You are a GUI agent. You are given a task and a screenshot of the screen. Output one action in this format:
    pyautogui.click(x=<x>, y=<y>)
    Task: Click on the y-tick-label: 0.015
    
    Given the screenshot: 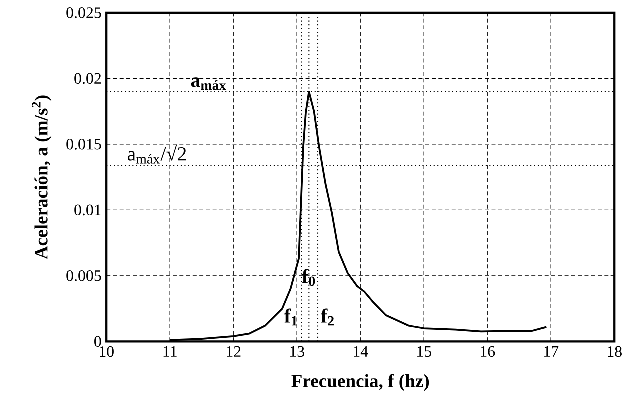 What is the action you would take?
    pyautogui.click(x=84, y=144)
    